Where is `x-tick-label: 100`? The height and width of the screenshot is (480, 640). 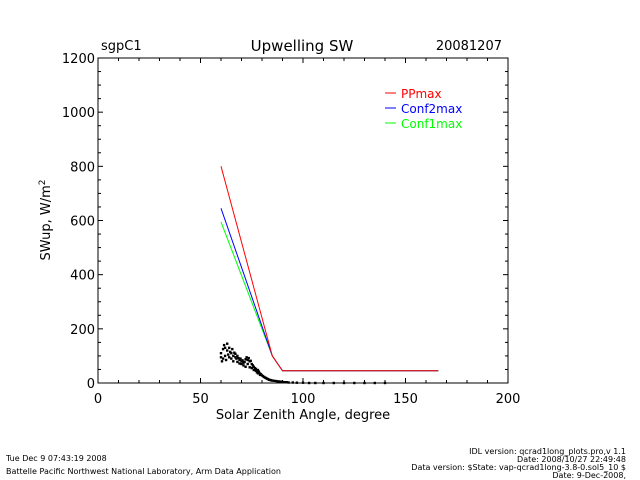
x-tick-label: 100 is located at coordinates (303, 399).